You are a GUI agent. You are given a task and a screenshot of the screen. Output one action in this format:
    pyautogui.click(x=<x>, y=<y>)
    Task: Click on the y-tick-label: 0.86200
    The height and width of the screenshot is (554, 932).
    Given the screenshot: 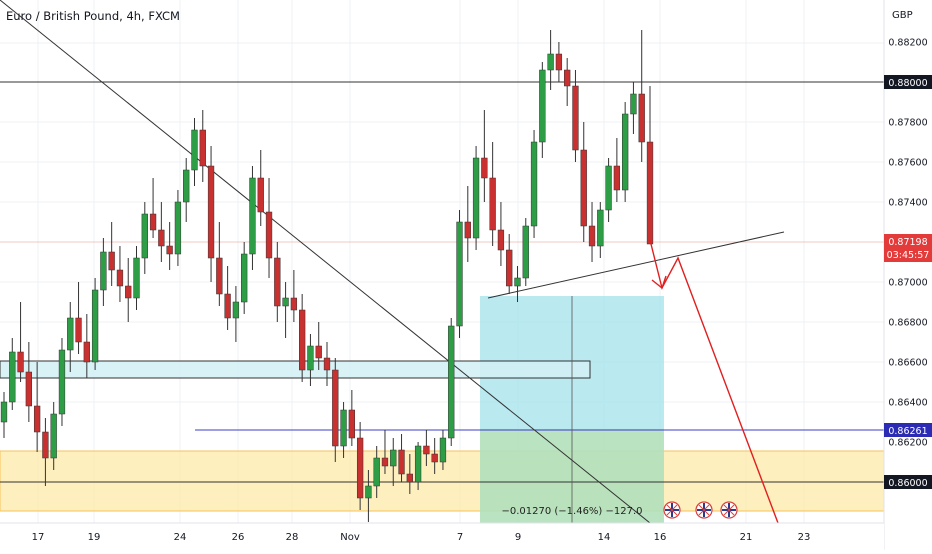 What is the action you would take?
    pyautogui.click(x=907, y=443)
    